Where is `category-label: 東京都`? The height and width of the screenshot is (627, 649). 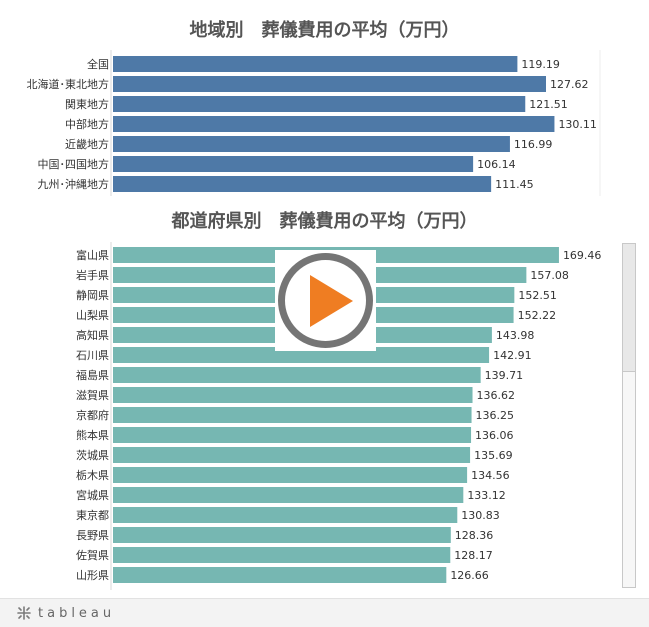
category-label: 東京都 is located at coordinates (92, 515).